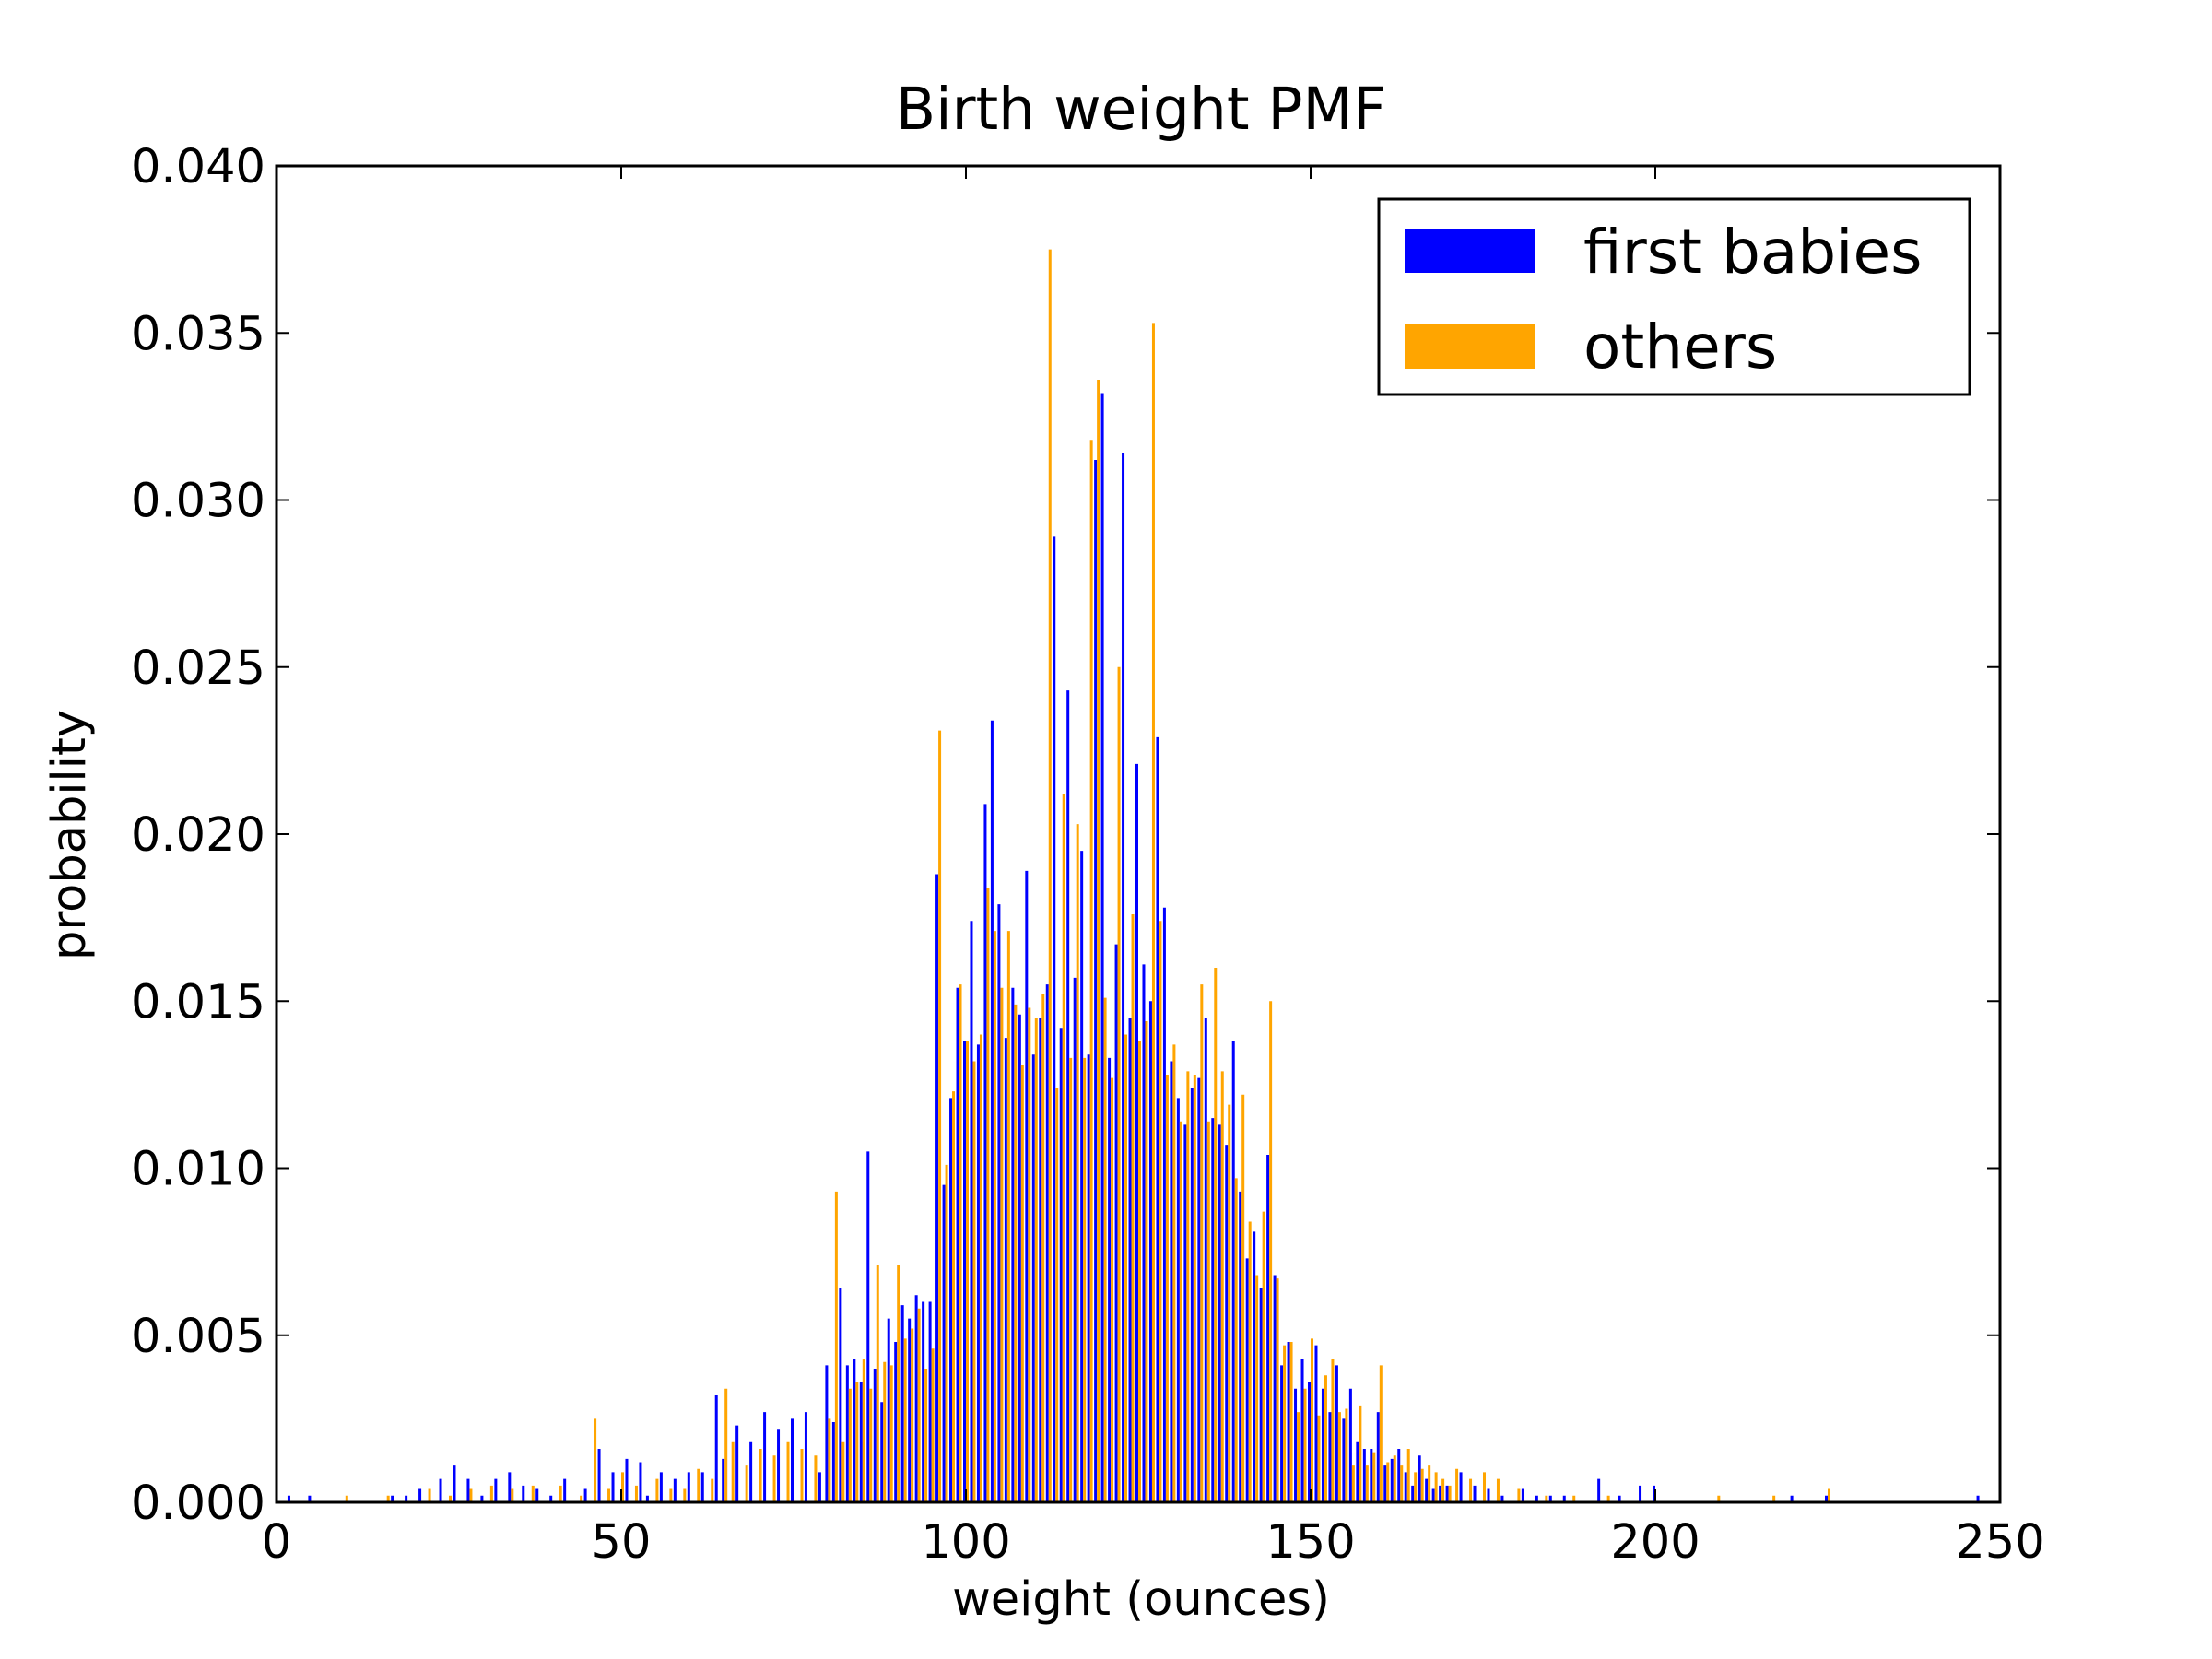  I want to click on y-tick-label: 0.000, so click(198, 1504).